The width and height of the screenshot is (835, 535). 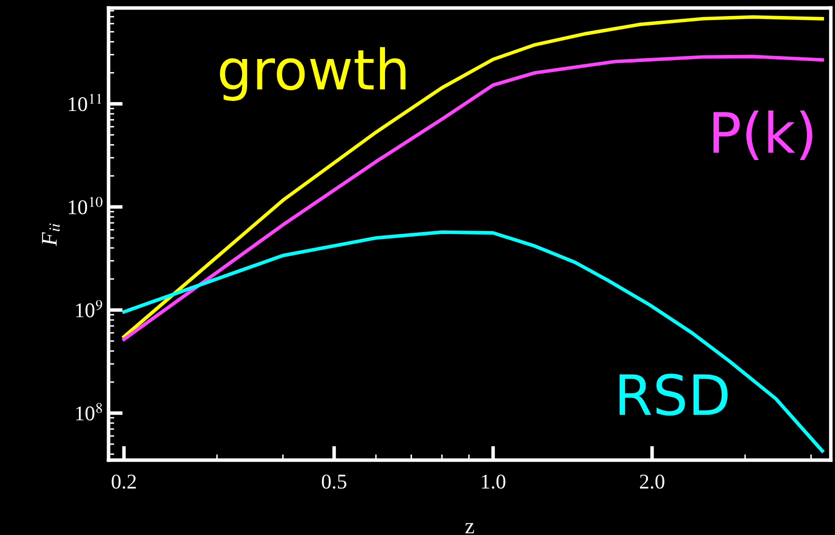 What do you see at coordinates (674, 395) in the screenshot?
I see `series-label: RSD` at bounding box center [674, 395].